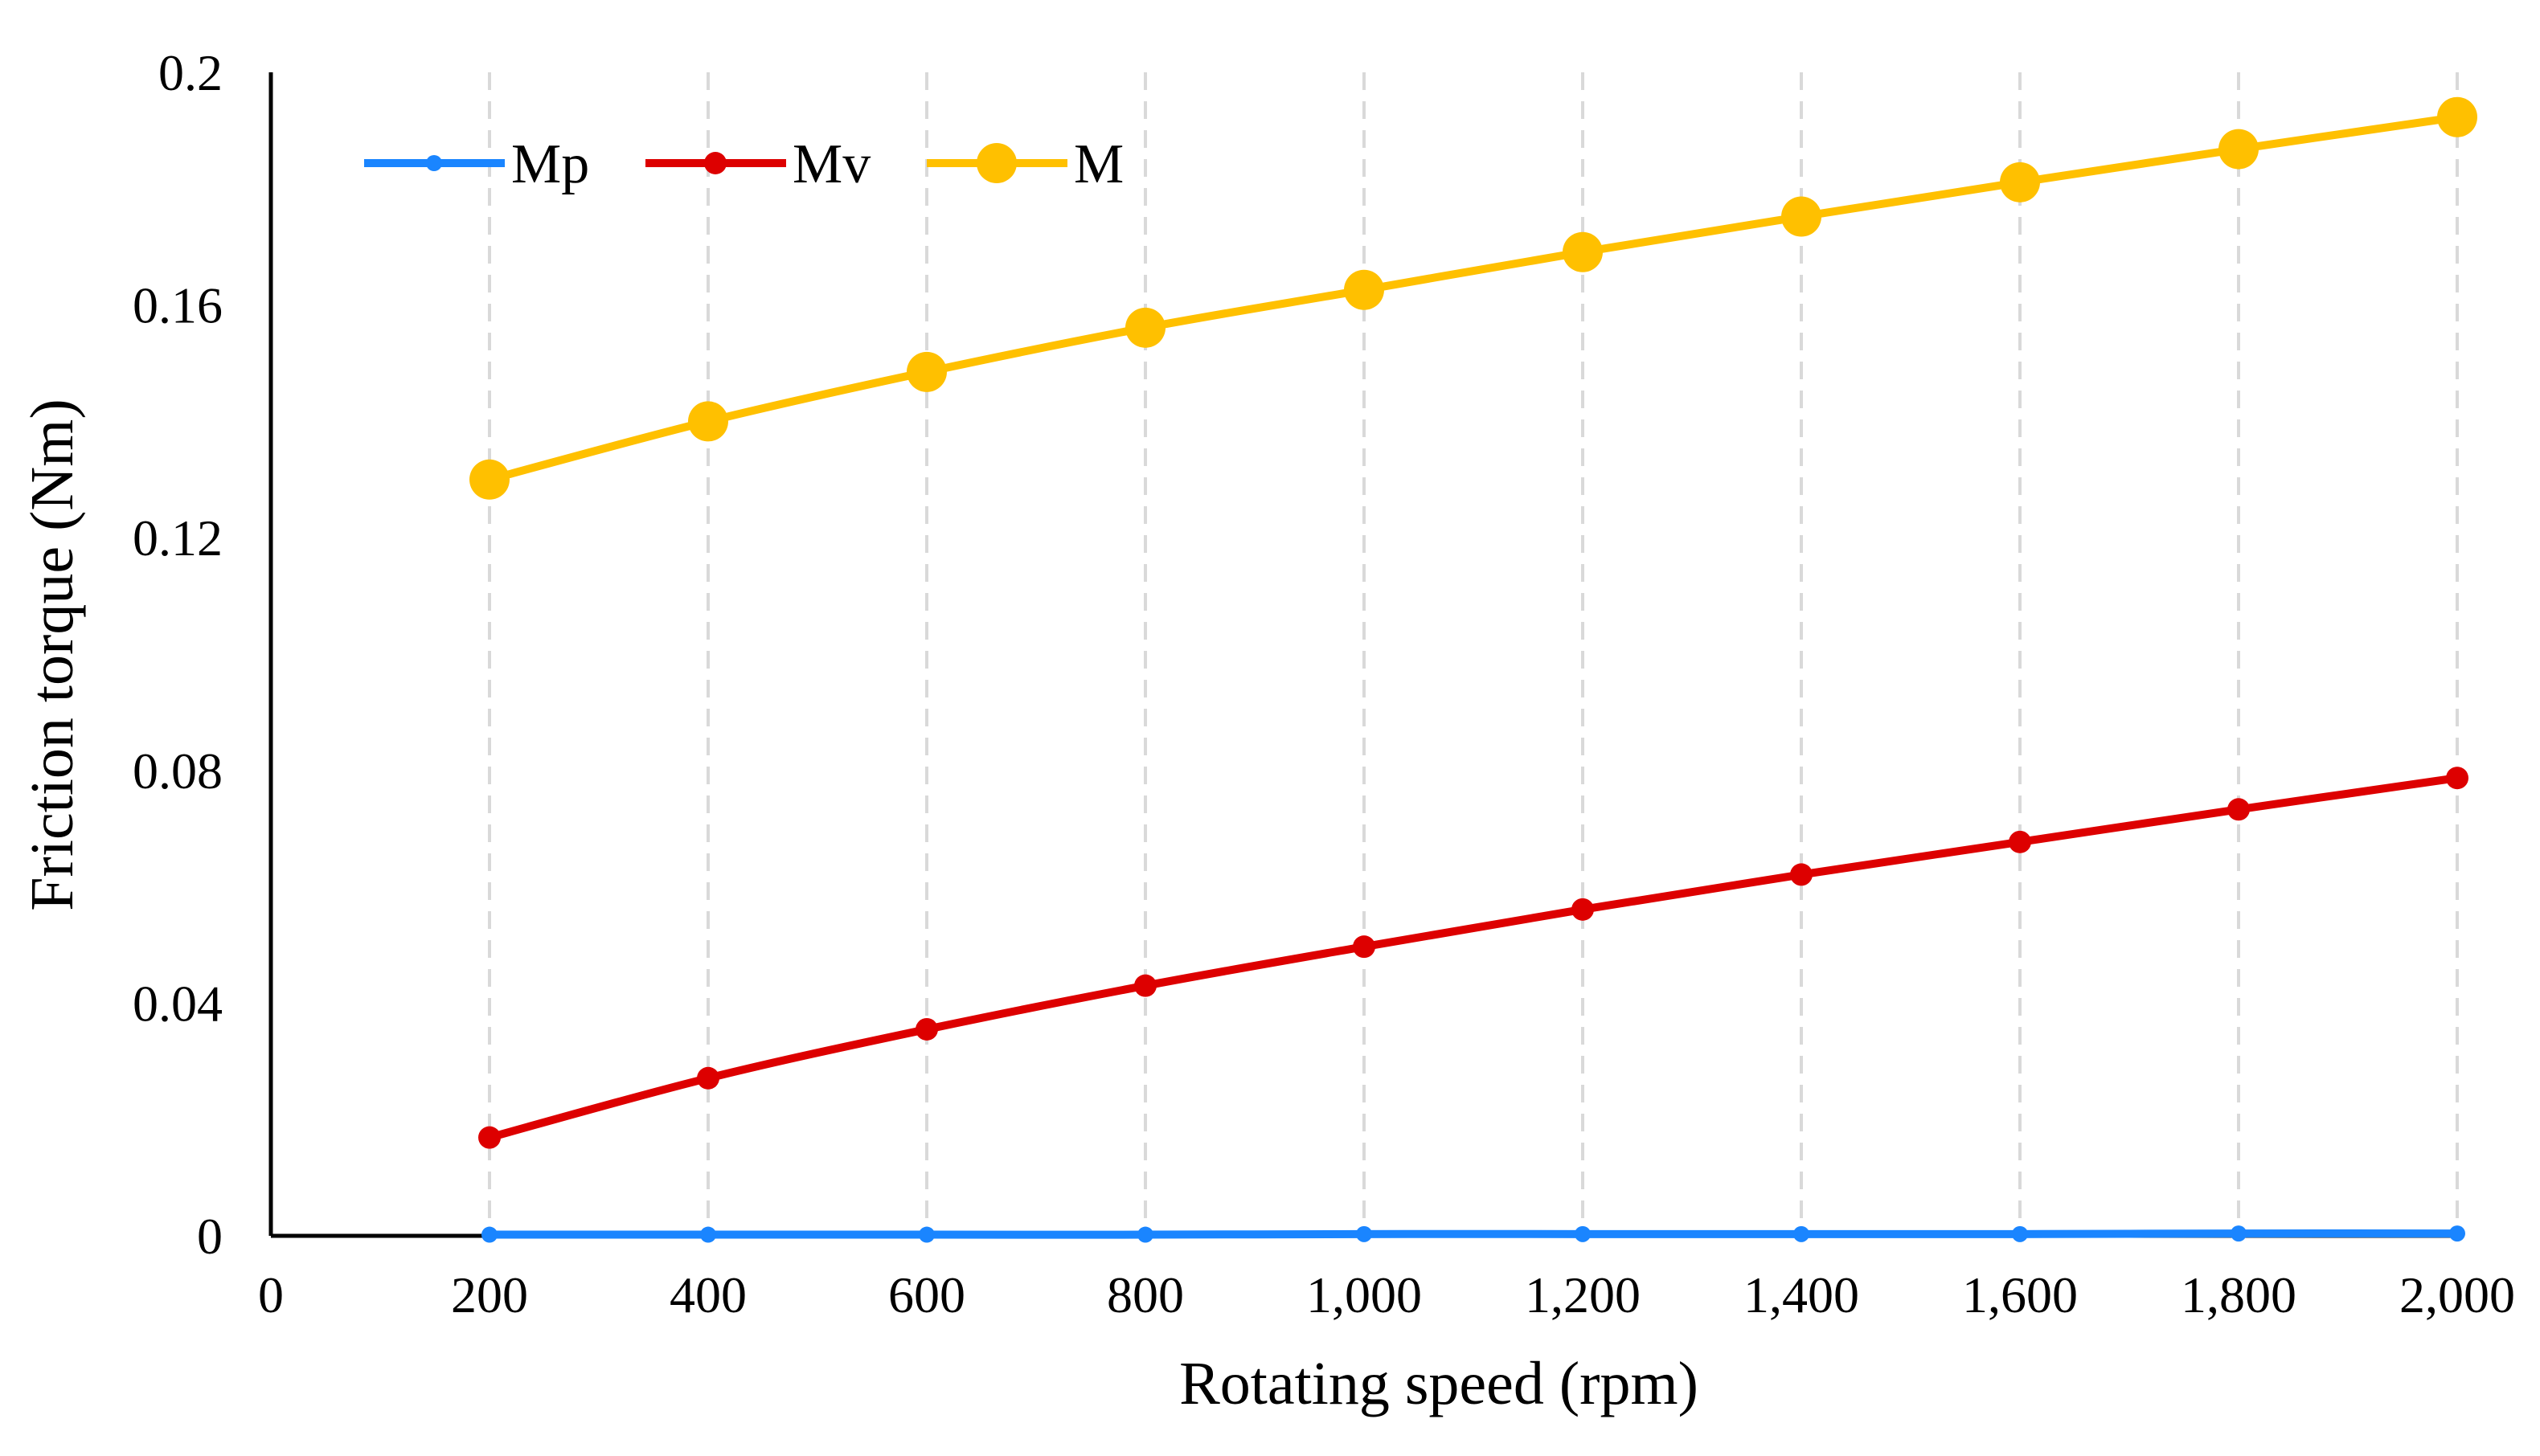  Describe the element at coordinates (210, 1236) in the screenshot. I see `y-tick-label: 0` at that location.